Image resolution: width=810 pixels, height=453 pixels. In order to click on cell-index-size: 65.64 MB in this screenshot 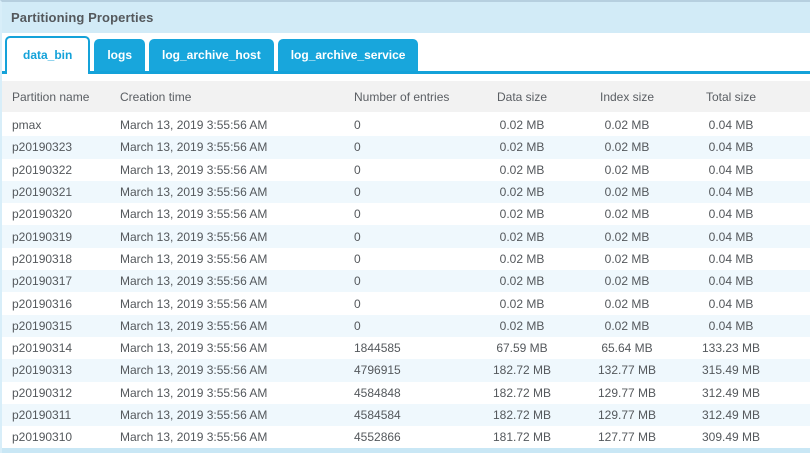, I will do `click(627, 348)`.